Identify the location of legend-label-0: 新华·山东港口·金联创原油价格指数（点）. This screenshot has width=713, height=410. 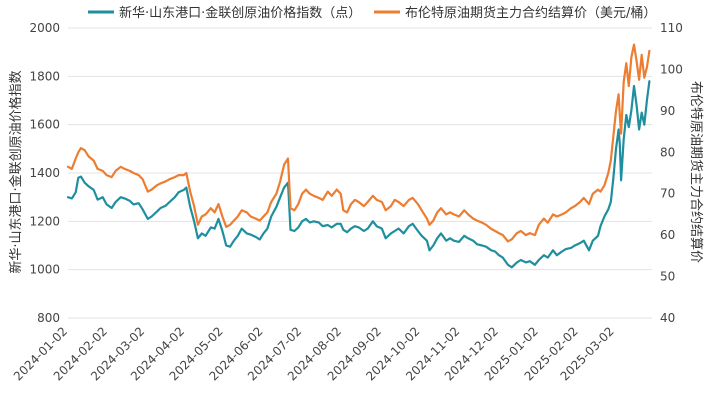
(240, 13).